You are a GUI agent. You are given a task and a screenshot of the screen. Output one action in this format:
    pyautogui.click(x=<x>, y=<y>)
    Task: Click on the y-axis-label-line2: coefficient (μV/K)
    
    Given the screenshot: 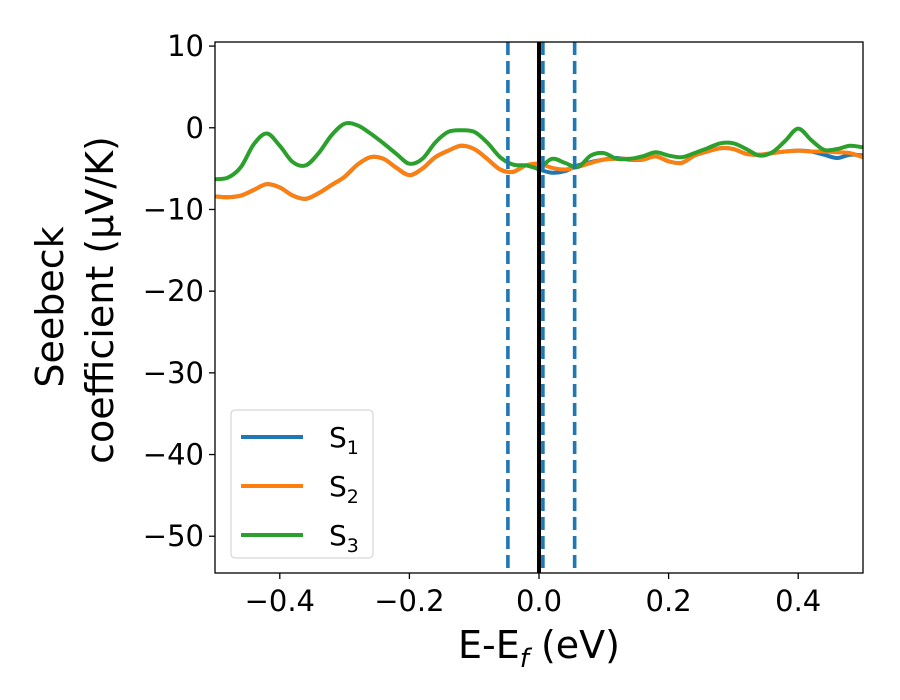 What is the action you would take?
    pyautogui.click(x=100, y=300)
    